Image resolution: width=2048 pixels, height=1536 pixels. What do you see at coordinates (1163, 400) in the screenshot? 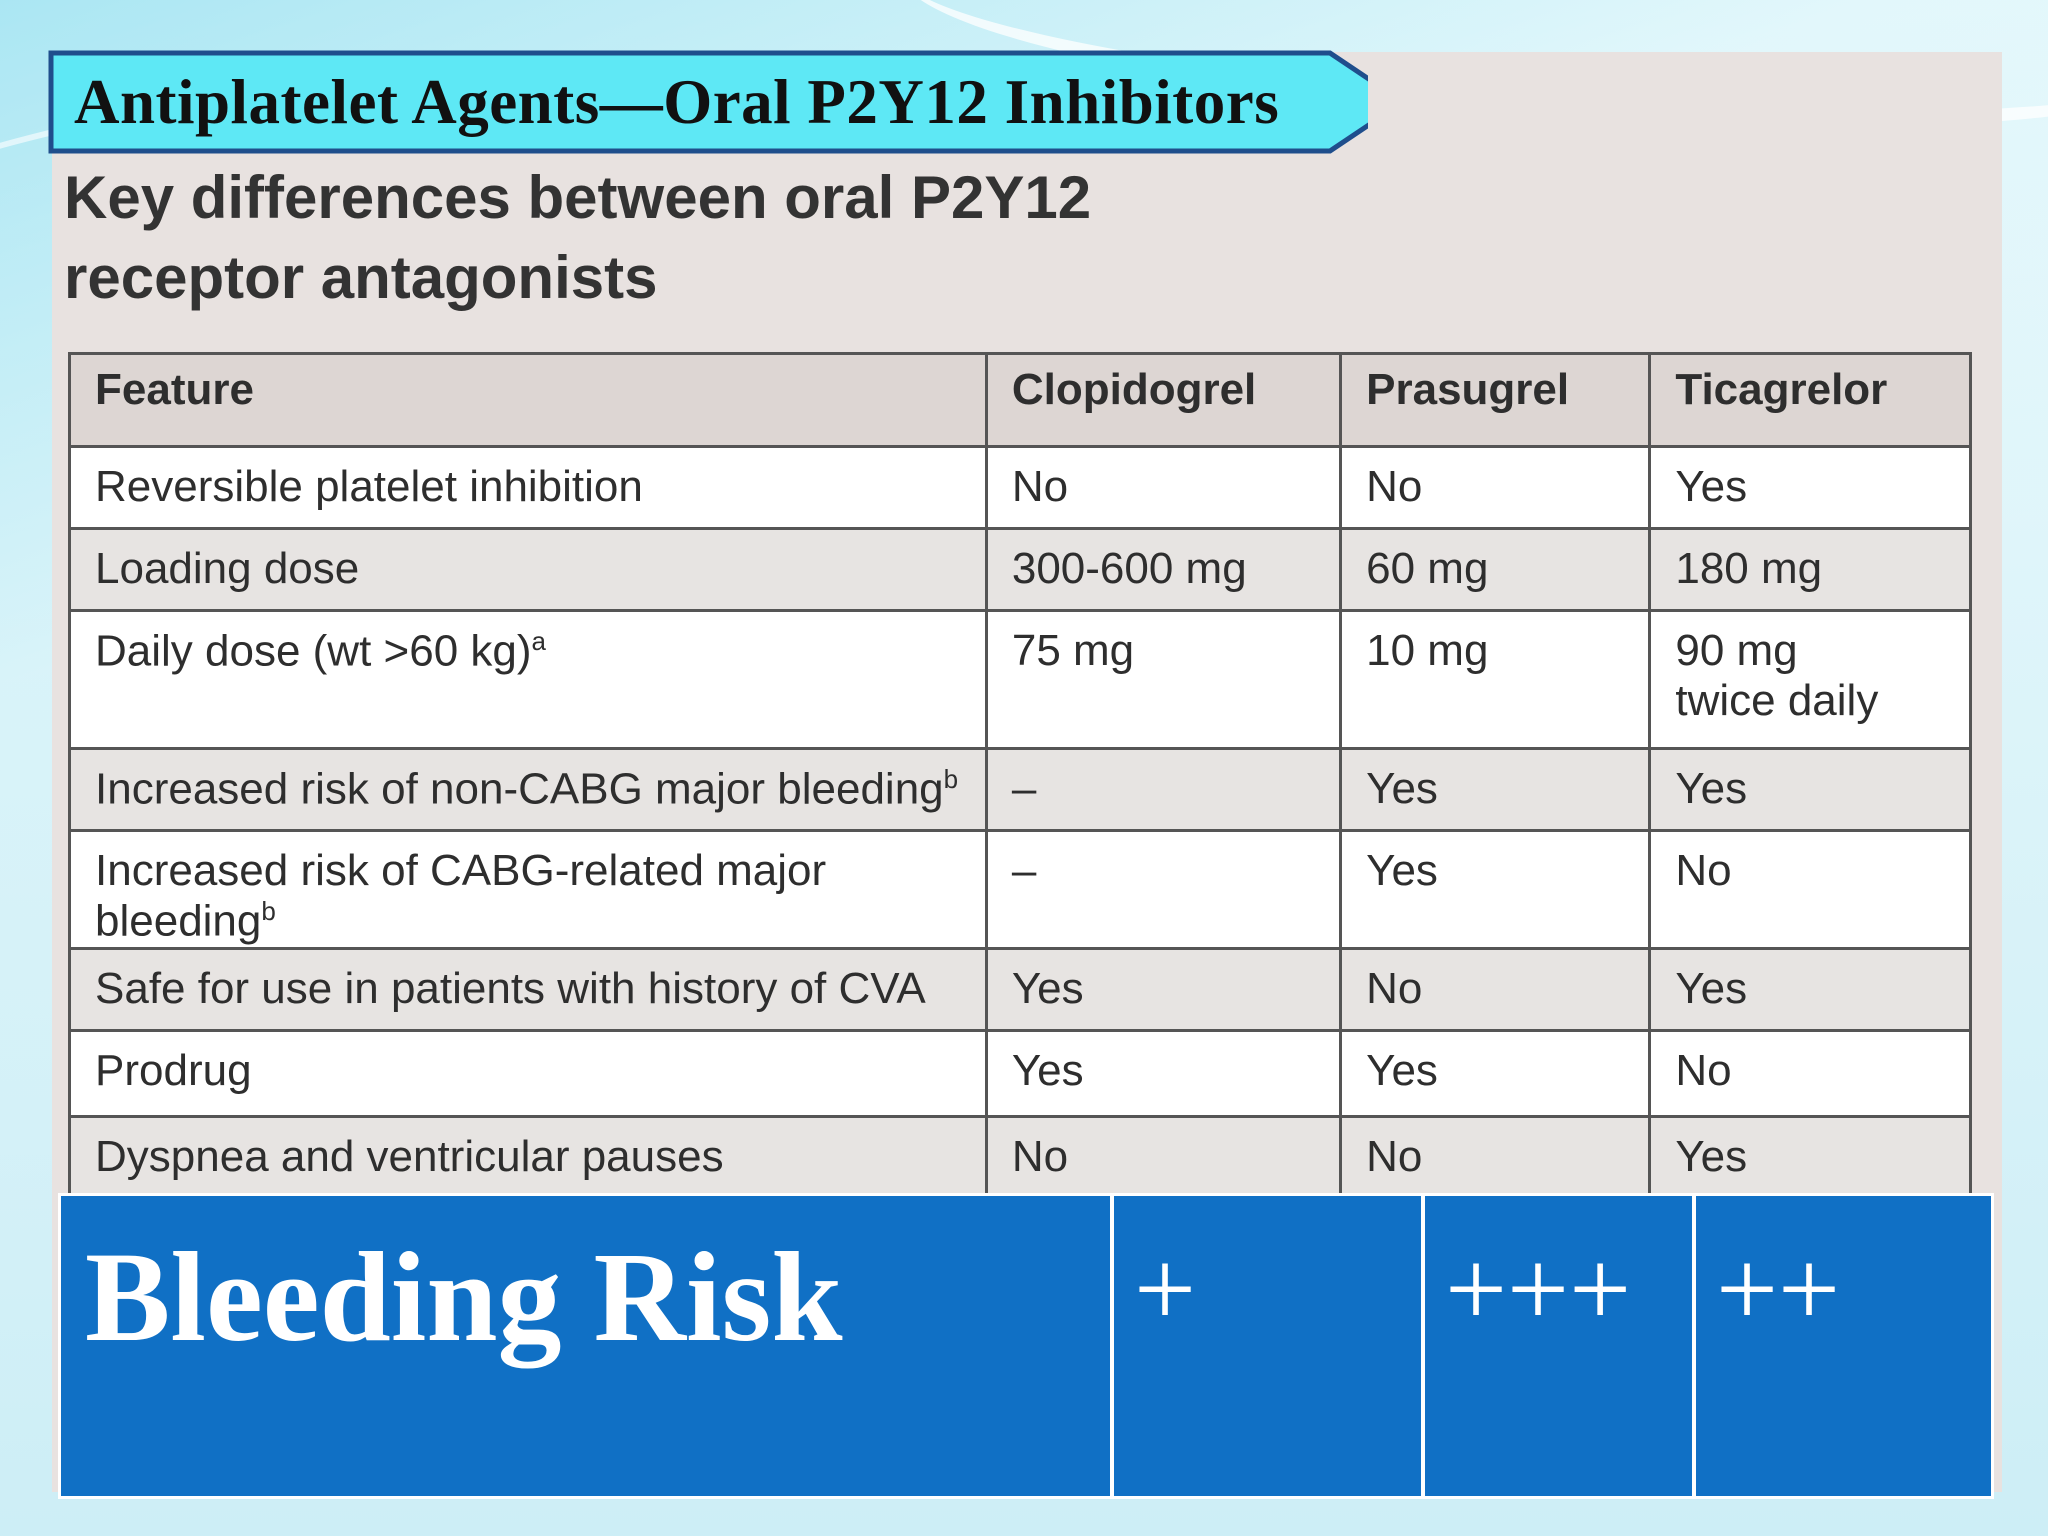
I see `header-clopidogrel: Clopidogrel` at bounding box center [1163, 400].